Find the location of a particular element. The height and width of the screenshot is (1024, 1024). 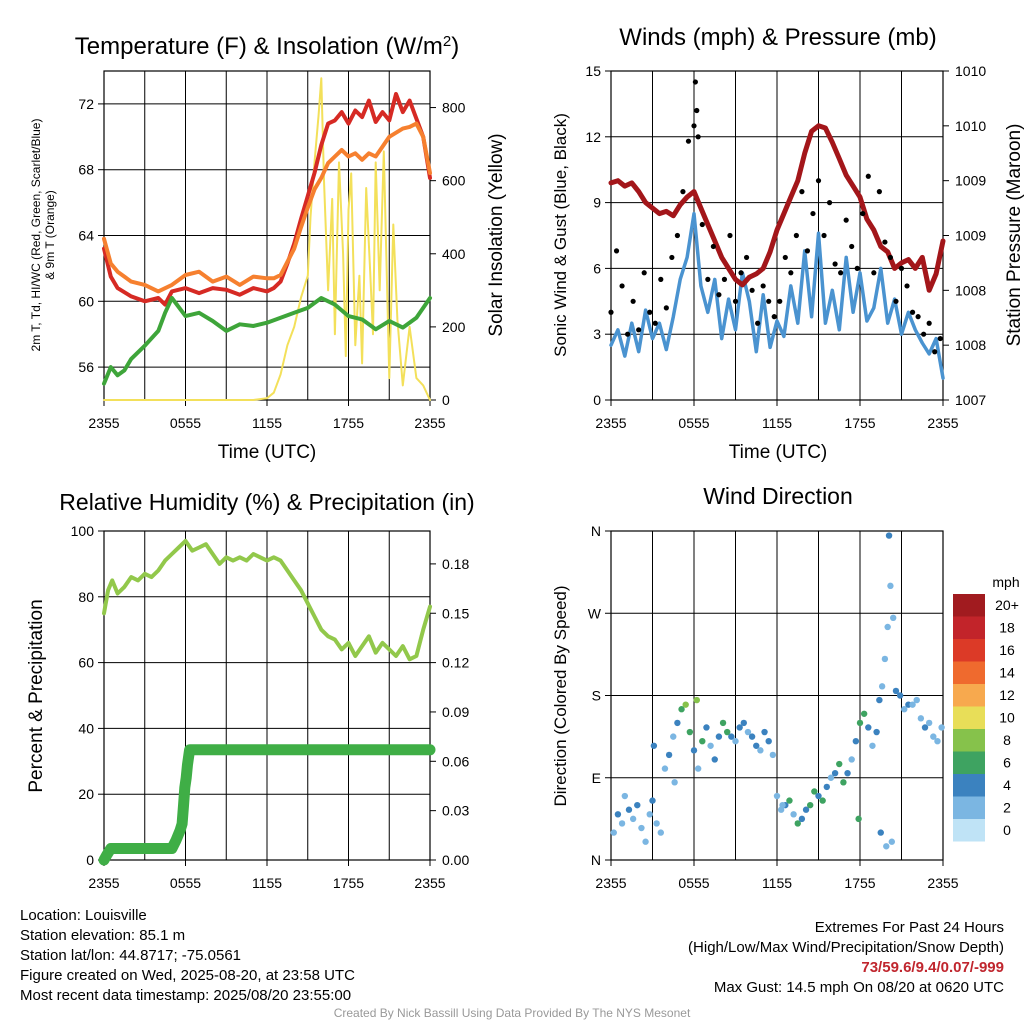

humidity-y-tick-label: 60 is located at coordinates (86, 663).